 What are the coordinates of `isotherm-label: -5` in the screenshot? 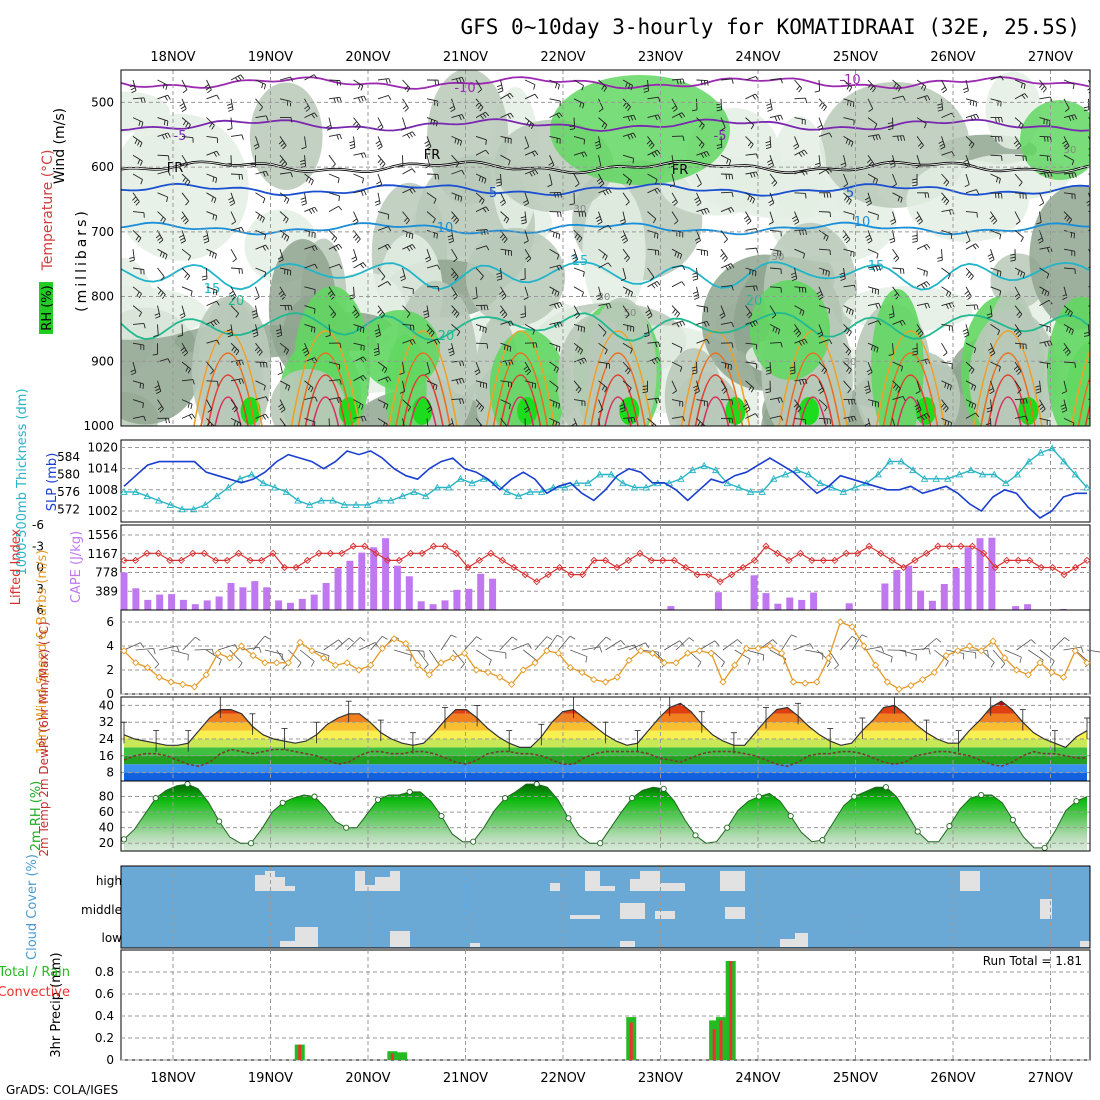 It's located at (180, 136).